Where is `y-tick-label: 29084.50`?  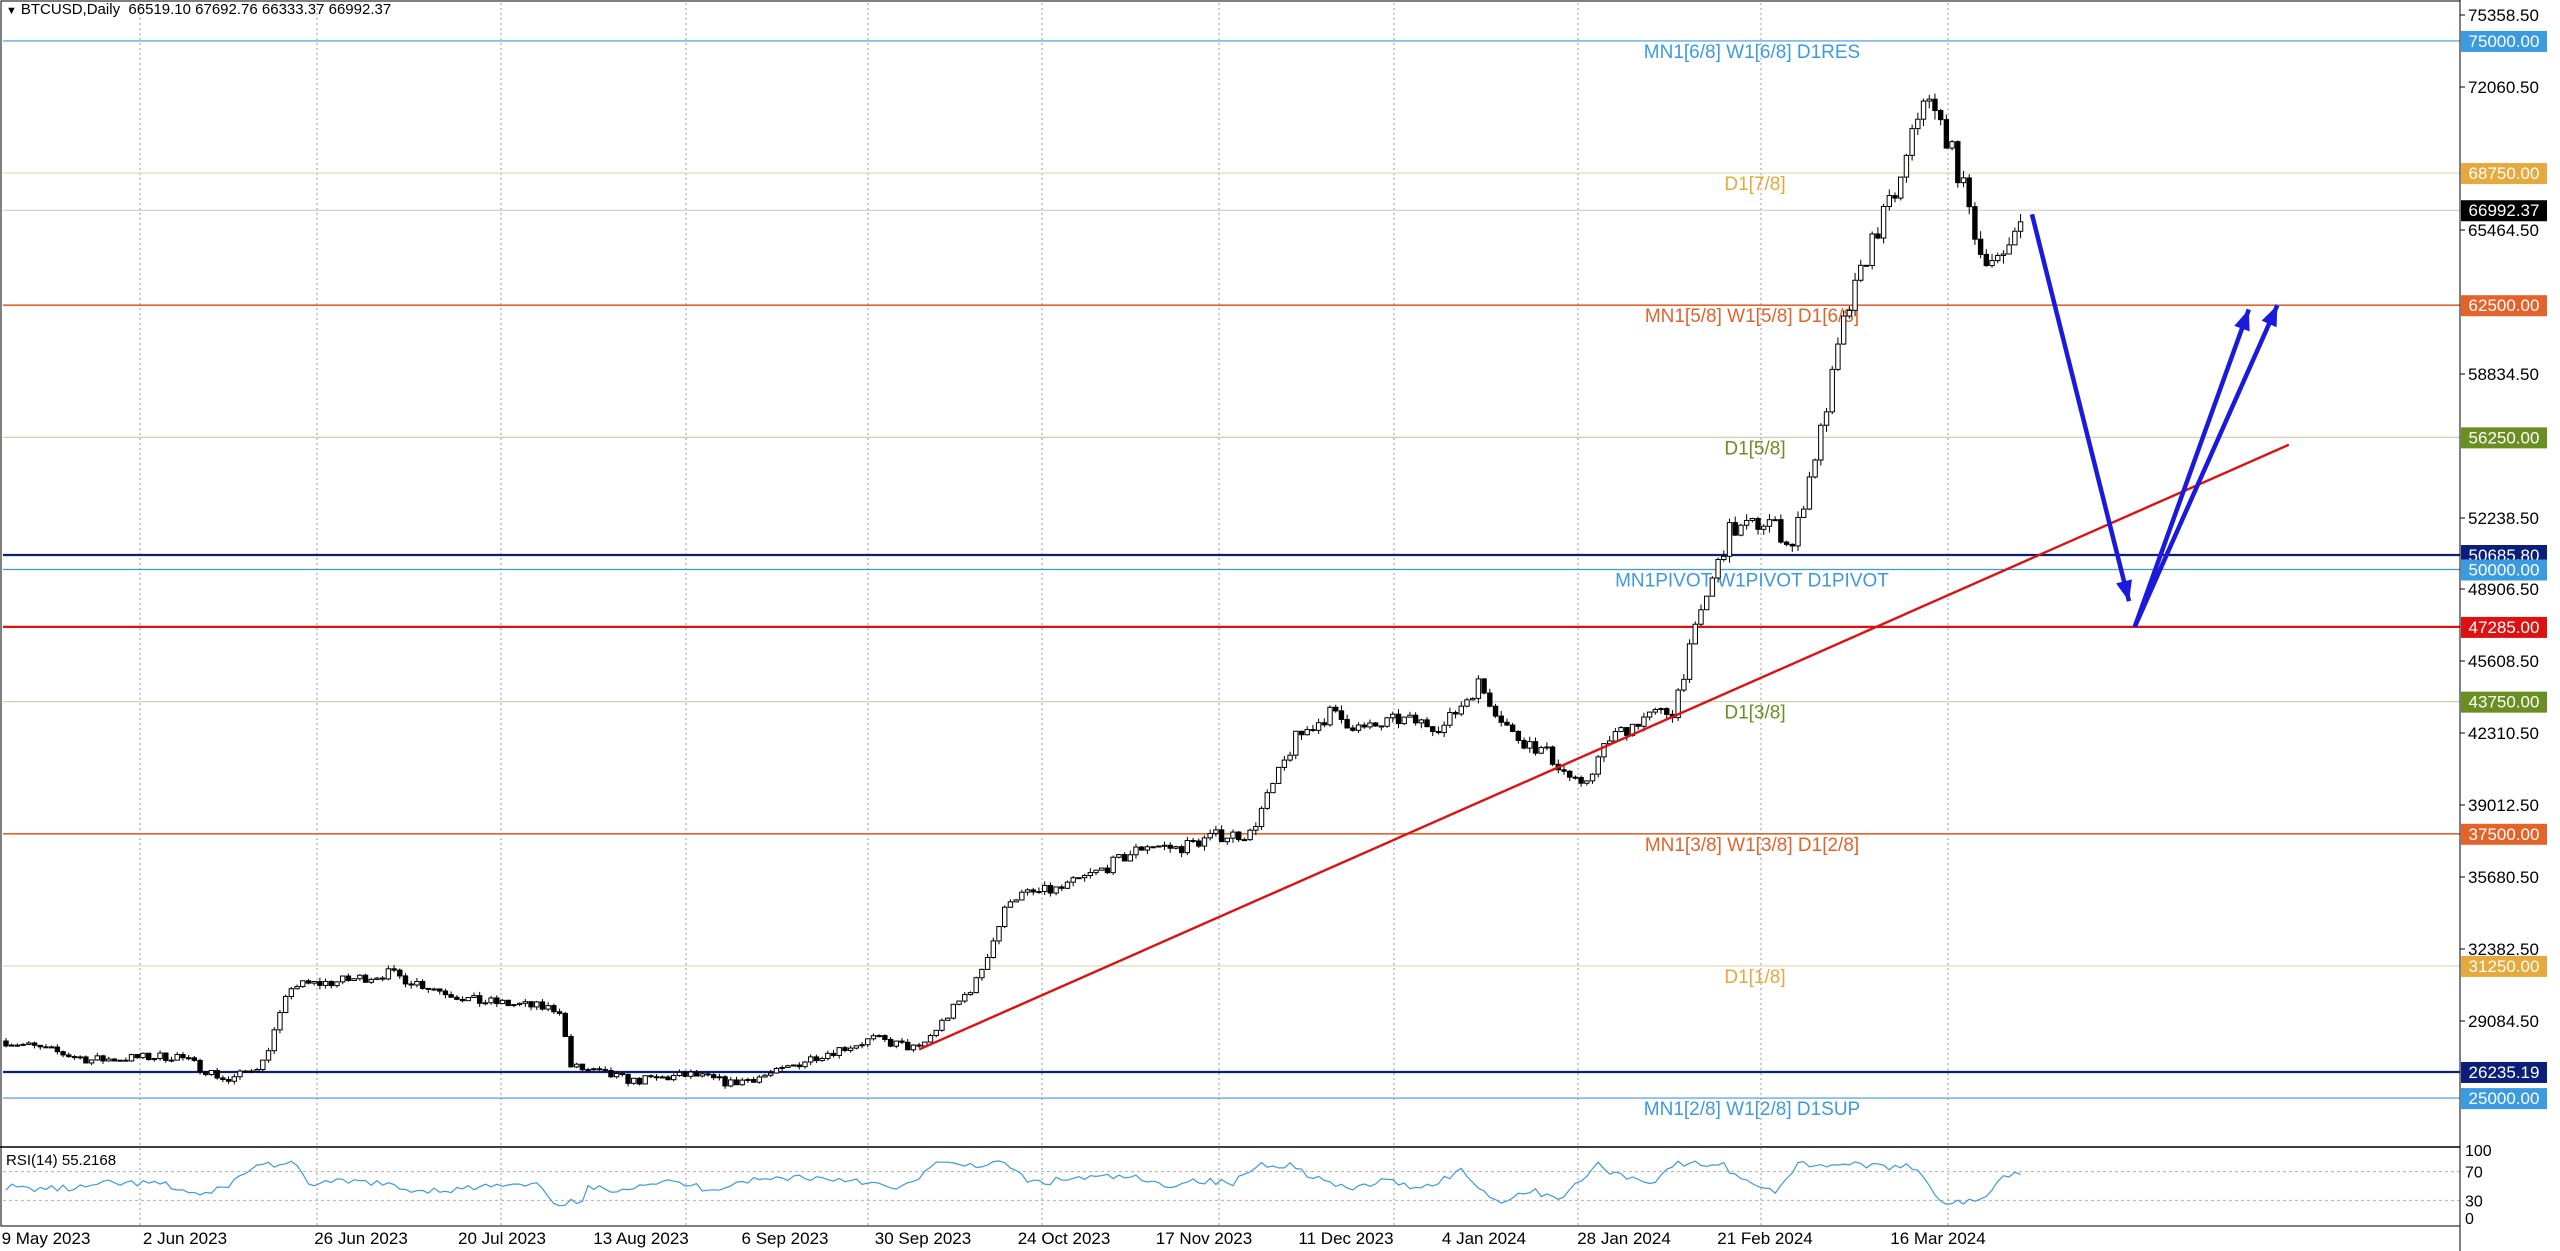 y-tick-label: 29084.50 is located at coordinates (2503, 1021).